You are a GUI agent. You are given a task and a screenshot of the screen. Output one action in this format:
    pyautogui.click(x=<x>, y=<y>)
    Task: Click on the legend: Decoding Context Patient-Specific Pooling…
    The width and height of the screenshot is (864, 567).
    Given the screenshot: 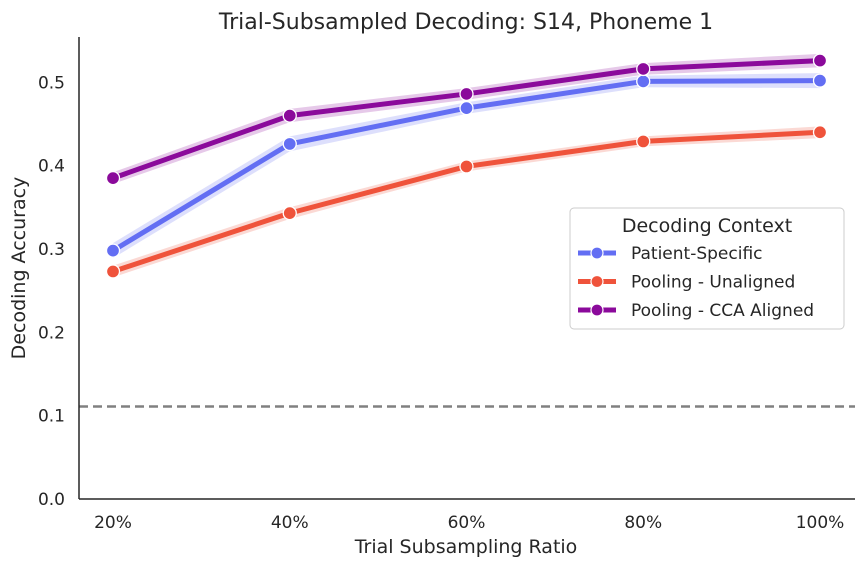 What is the action you would take?
    pyautogui.click(x=707, y=268)
    